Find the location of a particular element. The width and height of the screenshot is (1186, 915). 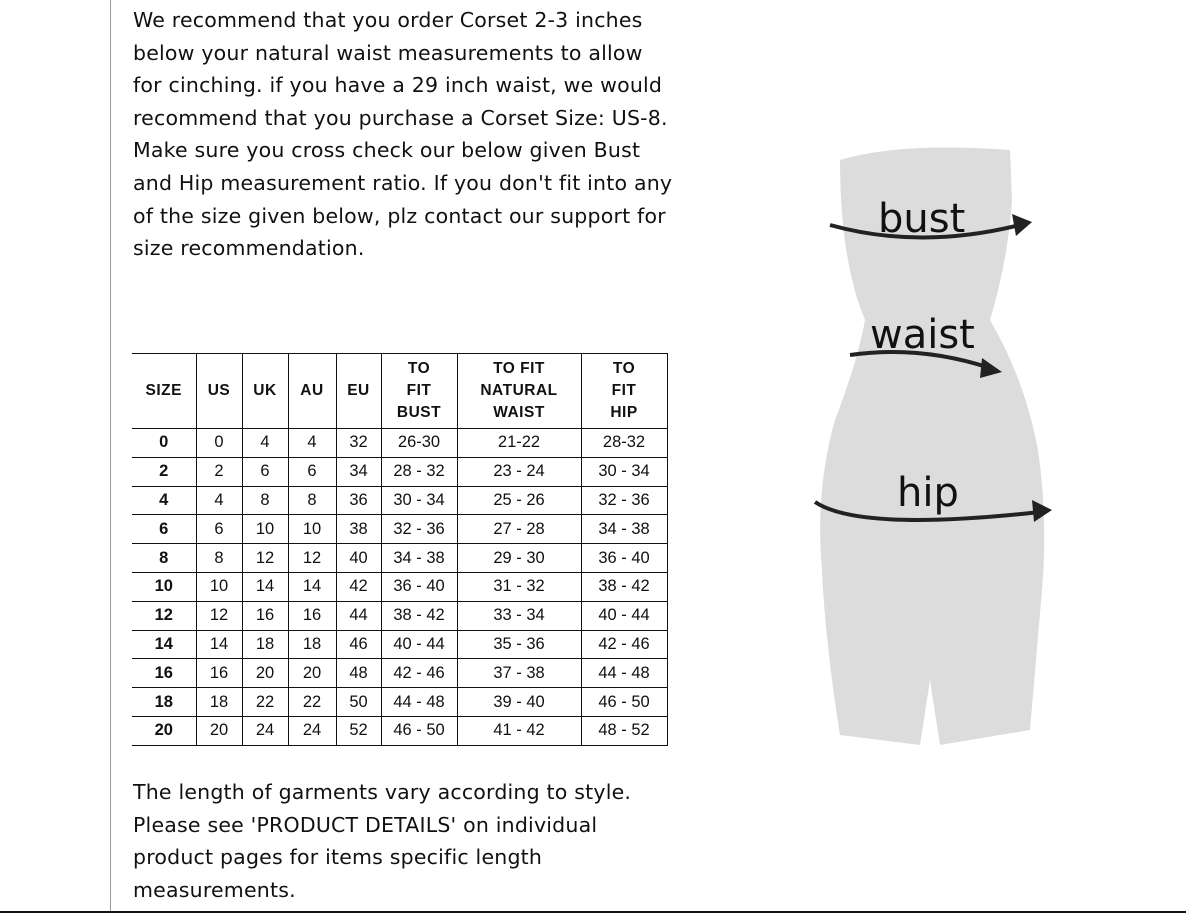

hip-label: hip is located at coordinates (928, 493).